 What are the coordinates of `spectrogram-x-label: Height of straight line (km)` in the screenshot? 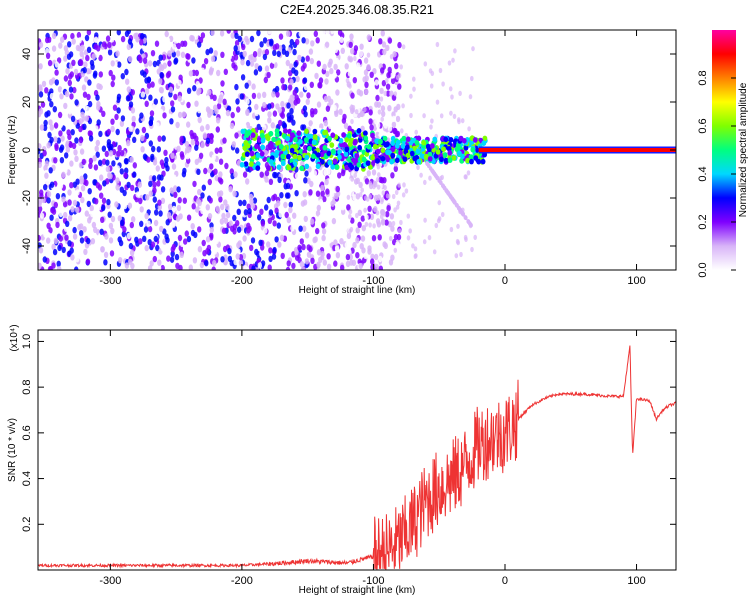 It's located at (357, 290).